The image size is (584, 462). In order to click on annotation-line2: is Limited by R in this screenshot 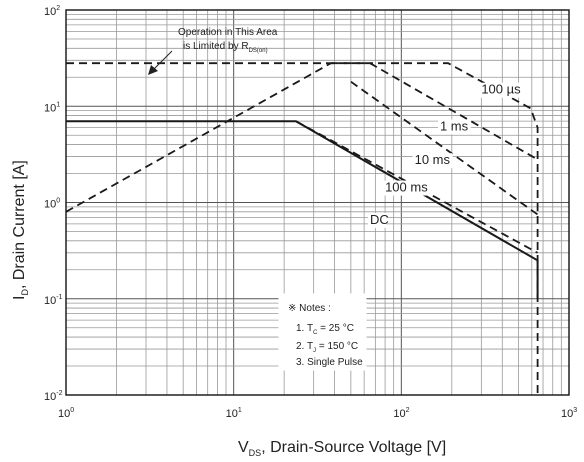, I will do `click(216, 46)`.